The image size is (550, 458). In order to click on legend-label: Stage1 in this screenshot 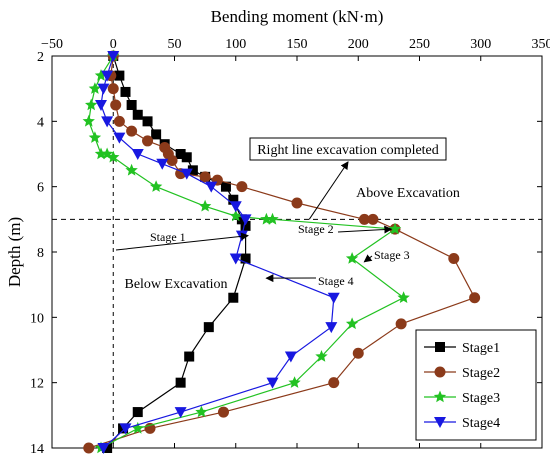, I will do `click(481, 348)`.